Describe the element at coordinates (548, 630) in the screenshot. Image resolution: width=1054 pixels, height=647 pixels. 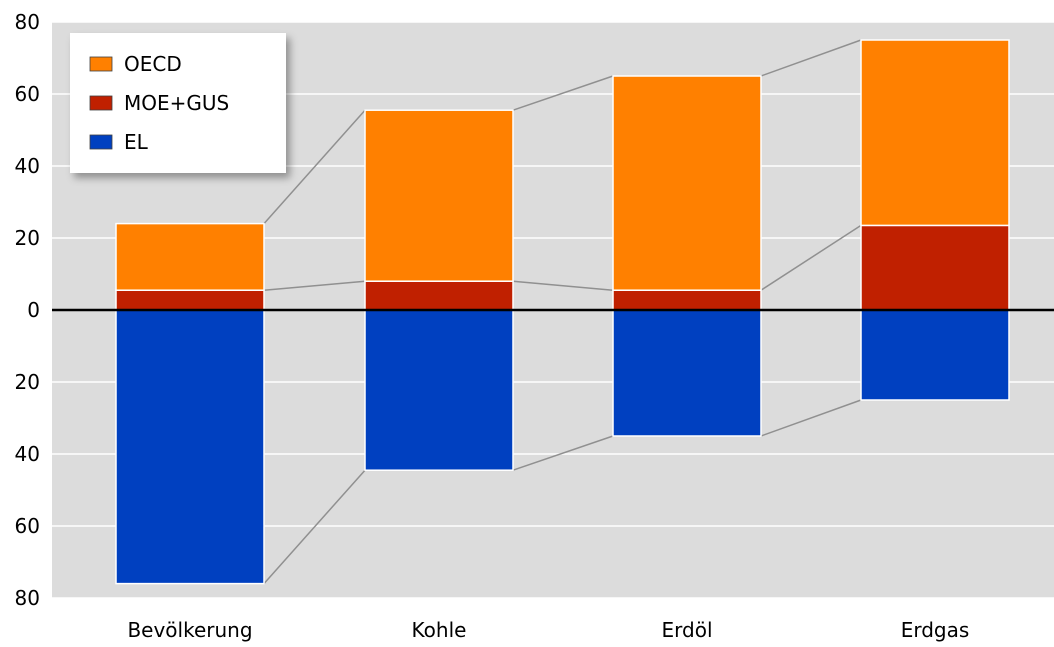
I see `x-axis-category-labels: Bevölkerung Kohle Erdöl Erdgas` at that location.